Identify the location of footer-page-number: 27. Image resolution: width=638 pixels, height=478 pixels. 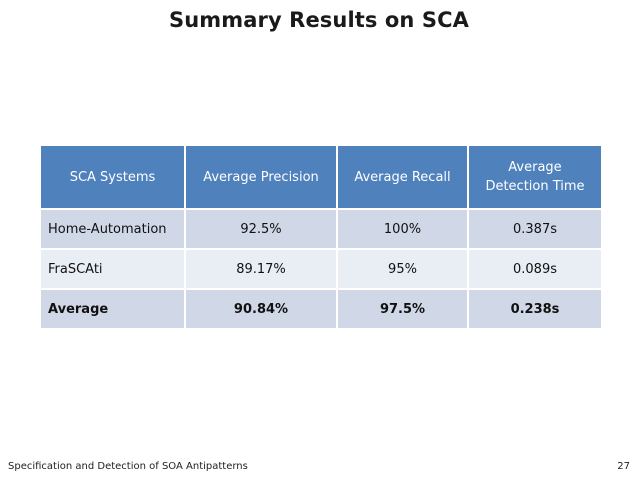
(623, 466).